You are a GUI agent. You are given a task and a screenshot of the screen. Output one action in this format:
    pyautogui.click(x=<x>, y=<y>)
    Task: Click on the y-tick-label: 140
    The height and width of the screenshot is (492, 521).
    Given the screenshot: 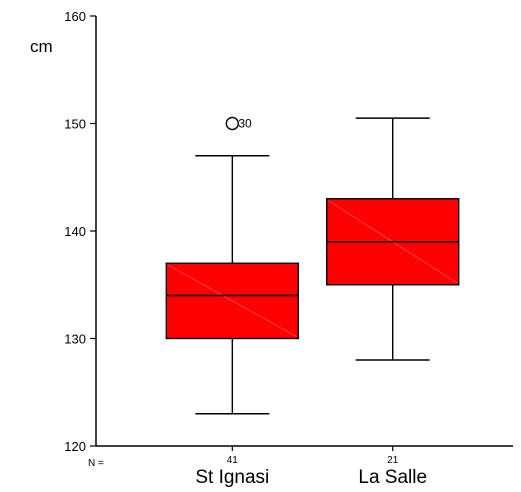 What is the action you would take?
    pyautogui.click(x=75, y=231)
    